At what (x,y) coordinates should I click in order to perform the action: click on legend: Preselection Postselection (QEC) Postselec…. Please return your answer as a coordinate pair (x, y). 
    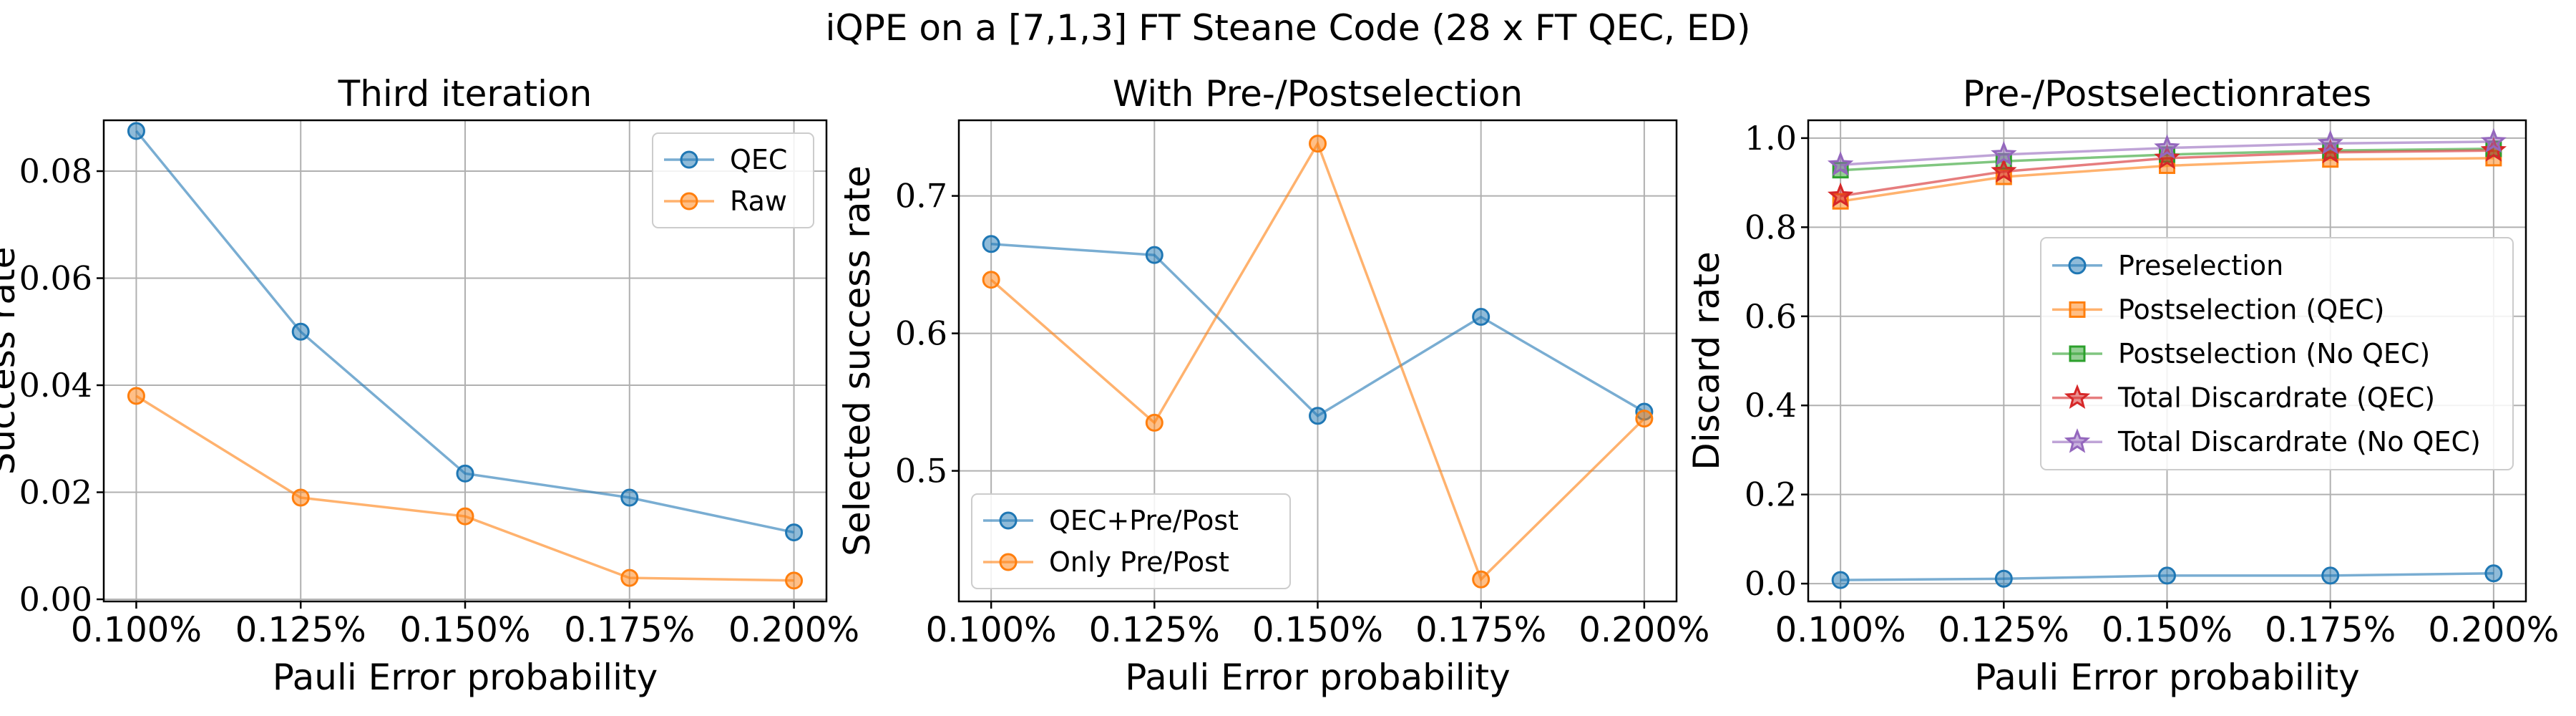
    Looking at the image, I should click on (2277, 353).